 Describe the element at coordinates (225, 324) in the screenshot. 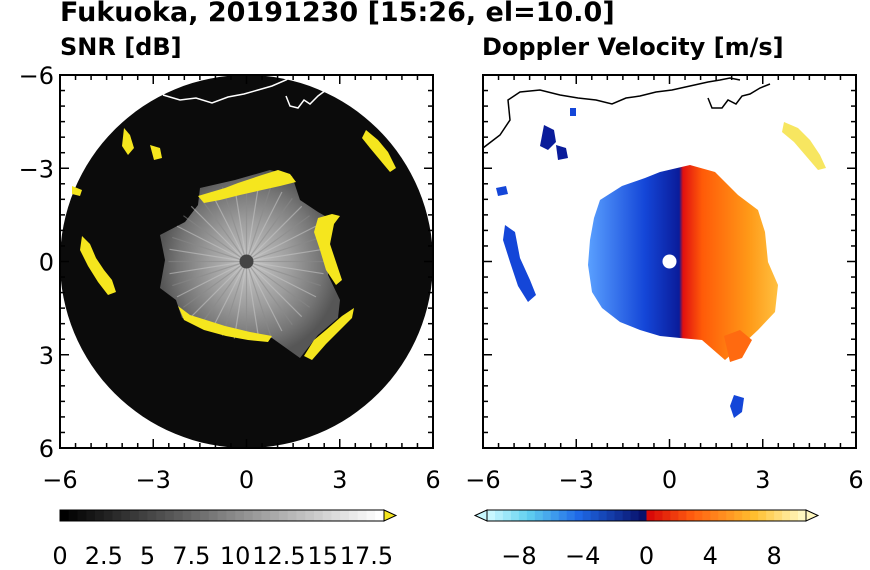

I see `snr-rim-southwest` at that location.